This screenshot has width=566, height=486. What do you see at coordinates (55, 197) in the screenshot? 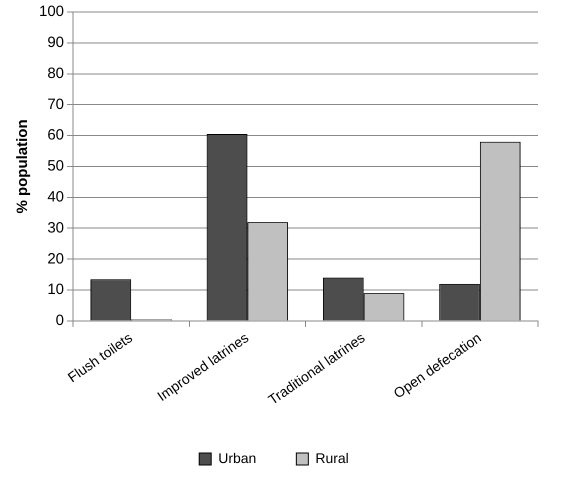
I see `y-tick-label: 40` at bounding box center [55, 197].